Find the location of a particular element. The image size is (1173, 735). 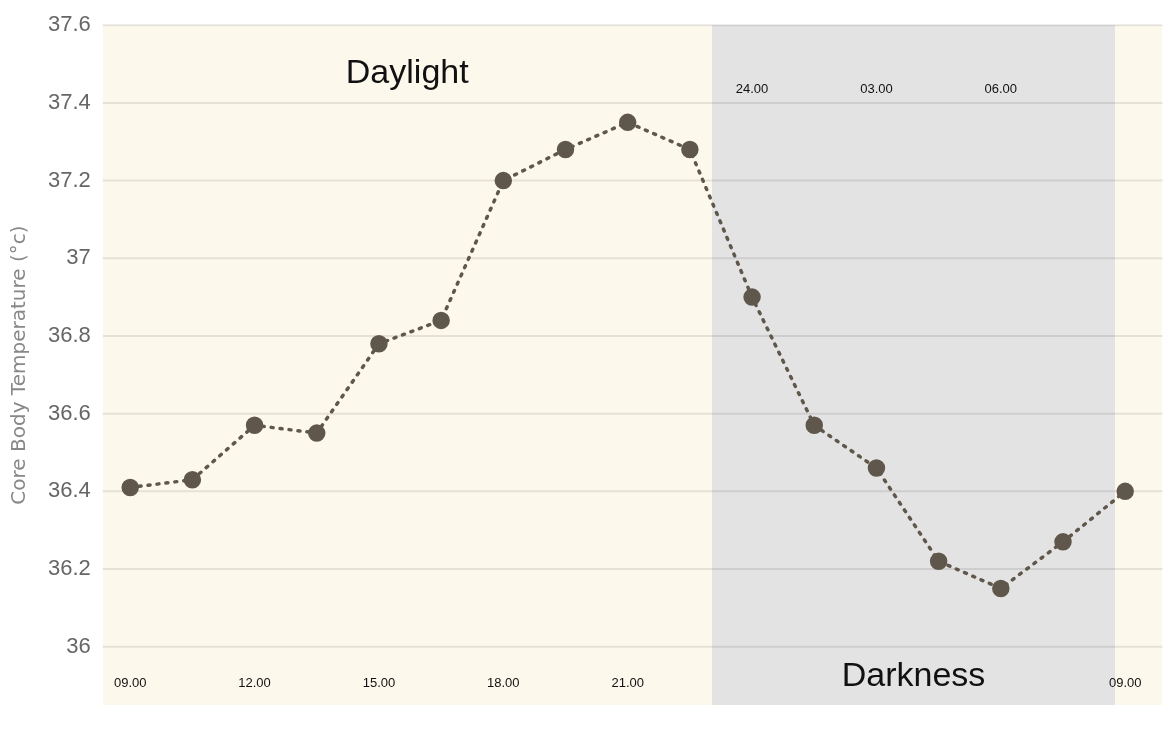

x-tick-label: 18.00 is located at coordinates (503, 682).